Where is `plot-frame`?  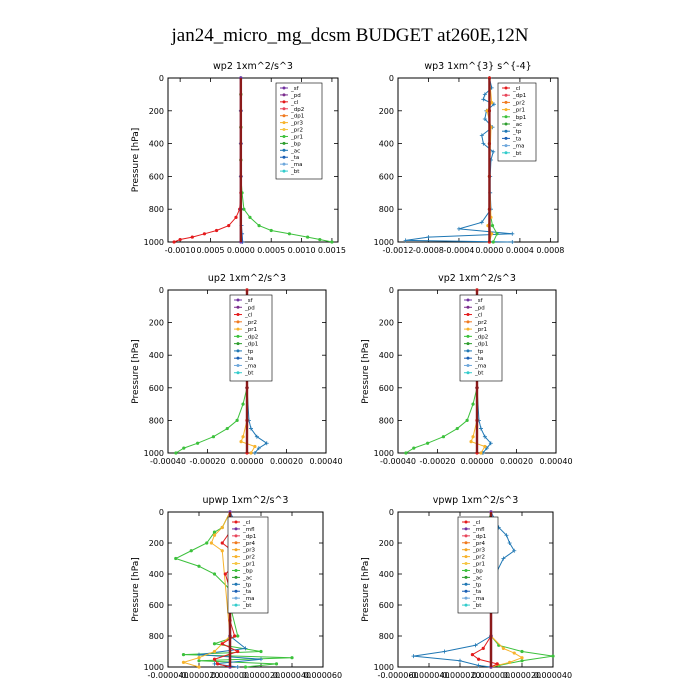 plot-frame is located at coordinates (475, 589).